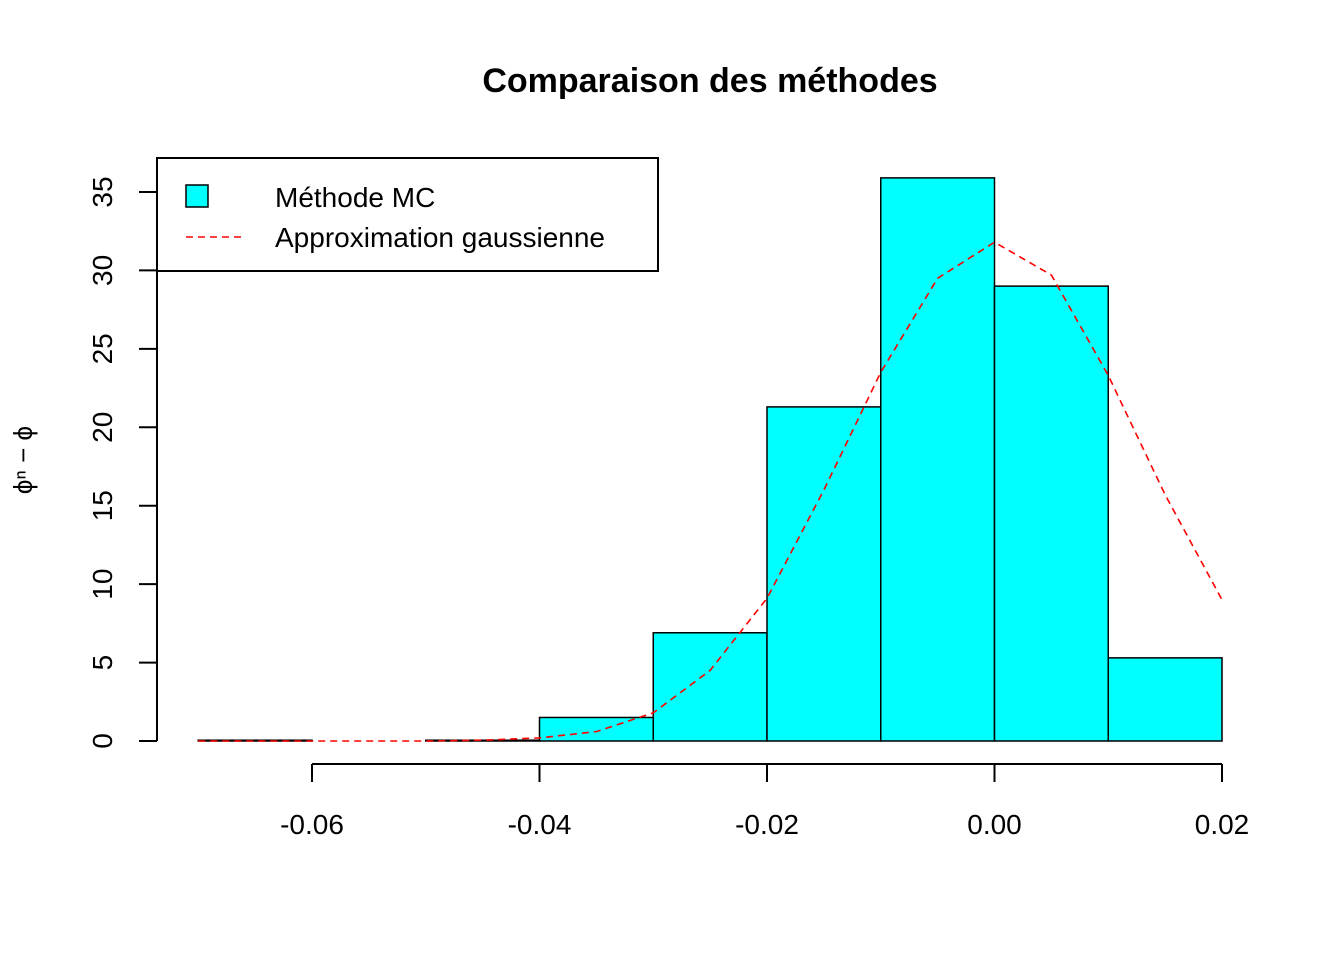 This screenshot has height=960, width=1344. I want to click on x-axis: -0.06 -0.04 -0.02 0.00 0.02, so click(765, 801).